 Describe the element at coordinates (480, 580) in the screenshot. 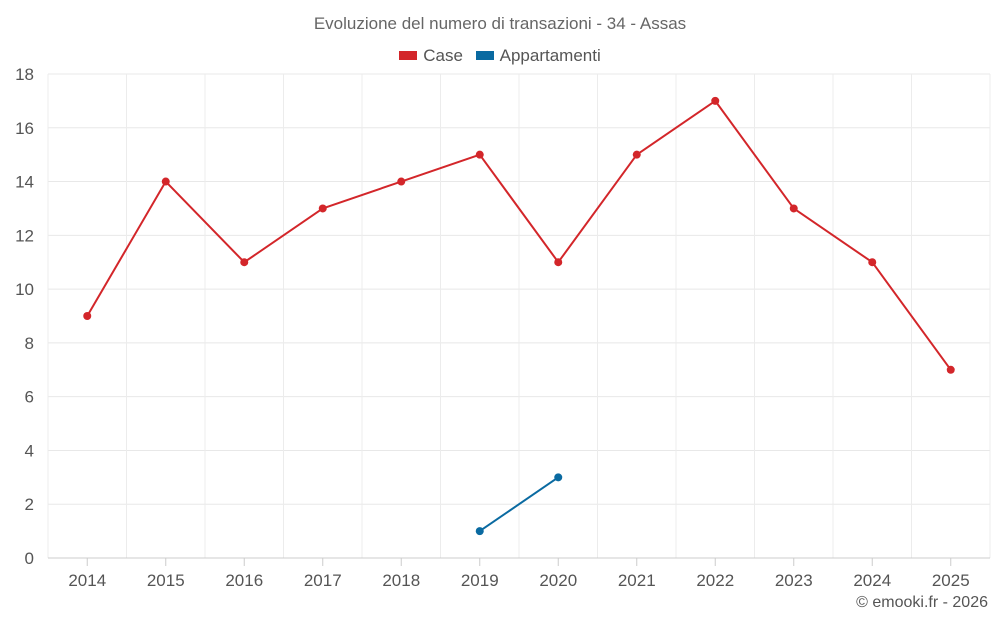

I see `x-tick-label: 2019` at that location.